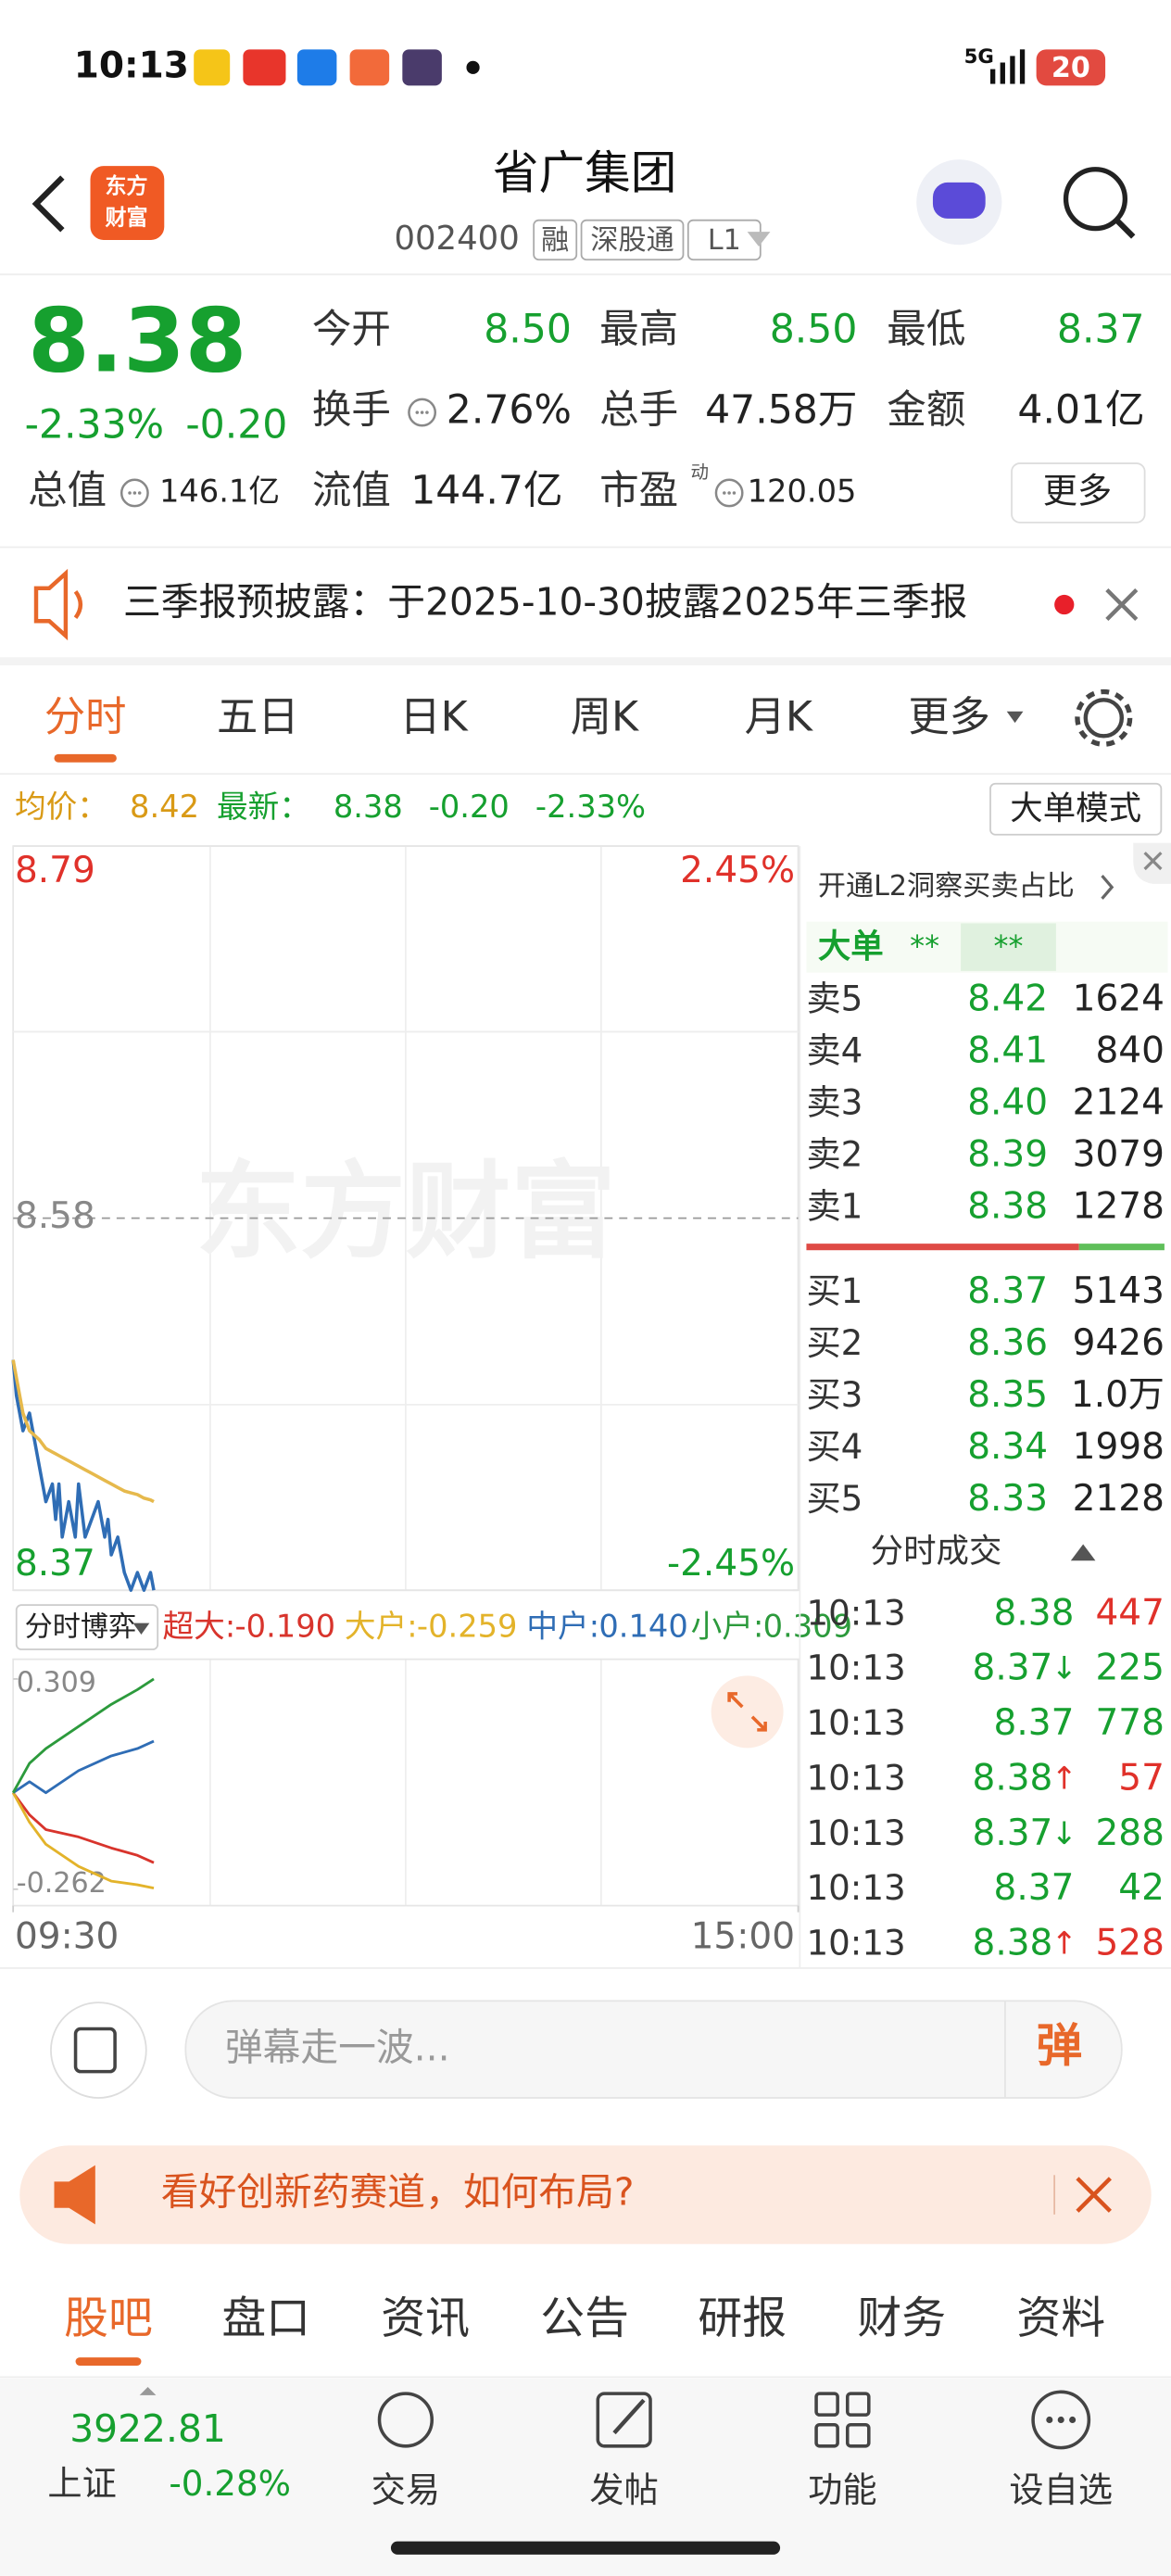 The width and height of the screenshot is (1171, 2576). Describe the element at coordinates (1007, 66) in the screenshot. I see `signal` at that location.